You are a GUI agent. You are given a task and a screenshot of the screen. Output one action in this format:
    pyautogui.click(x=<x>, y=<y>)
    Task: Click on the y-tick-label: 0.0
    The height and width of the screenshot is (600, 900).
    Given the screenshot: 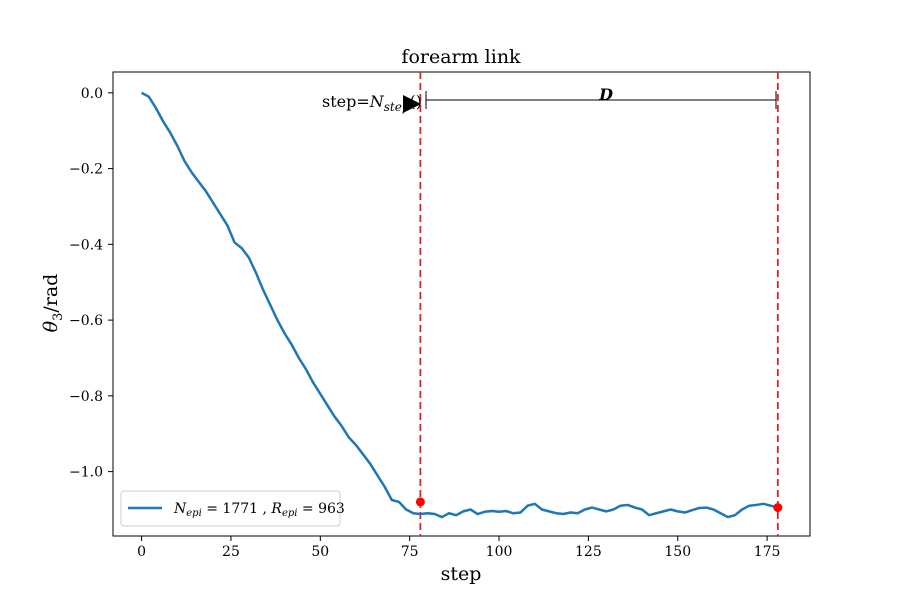 What is the action you would take?
    pyautogui.click(x=92, y=94)
    